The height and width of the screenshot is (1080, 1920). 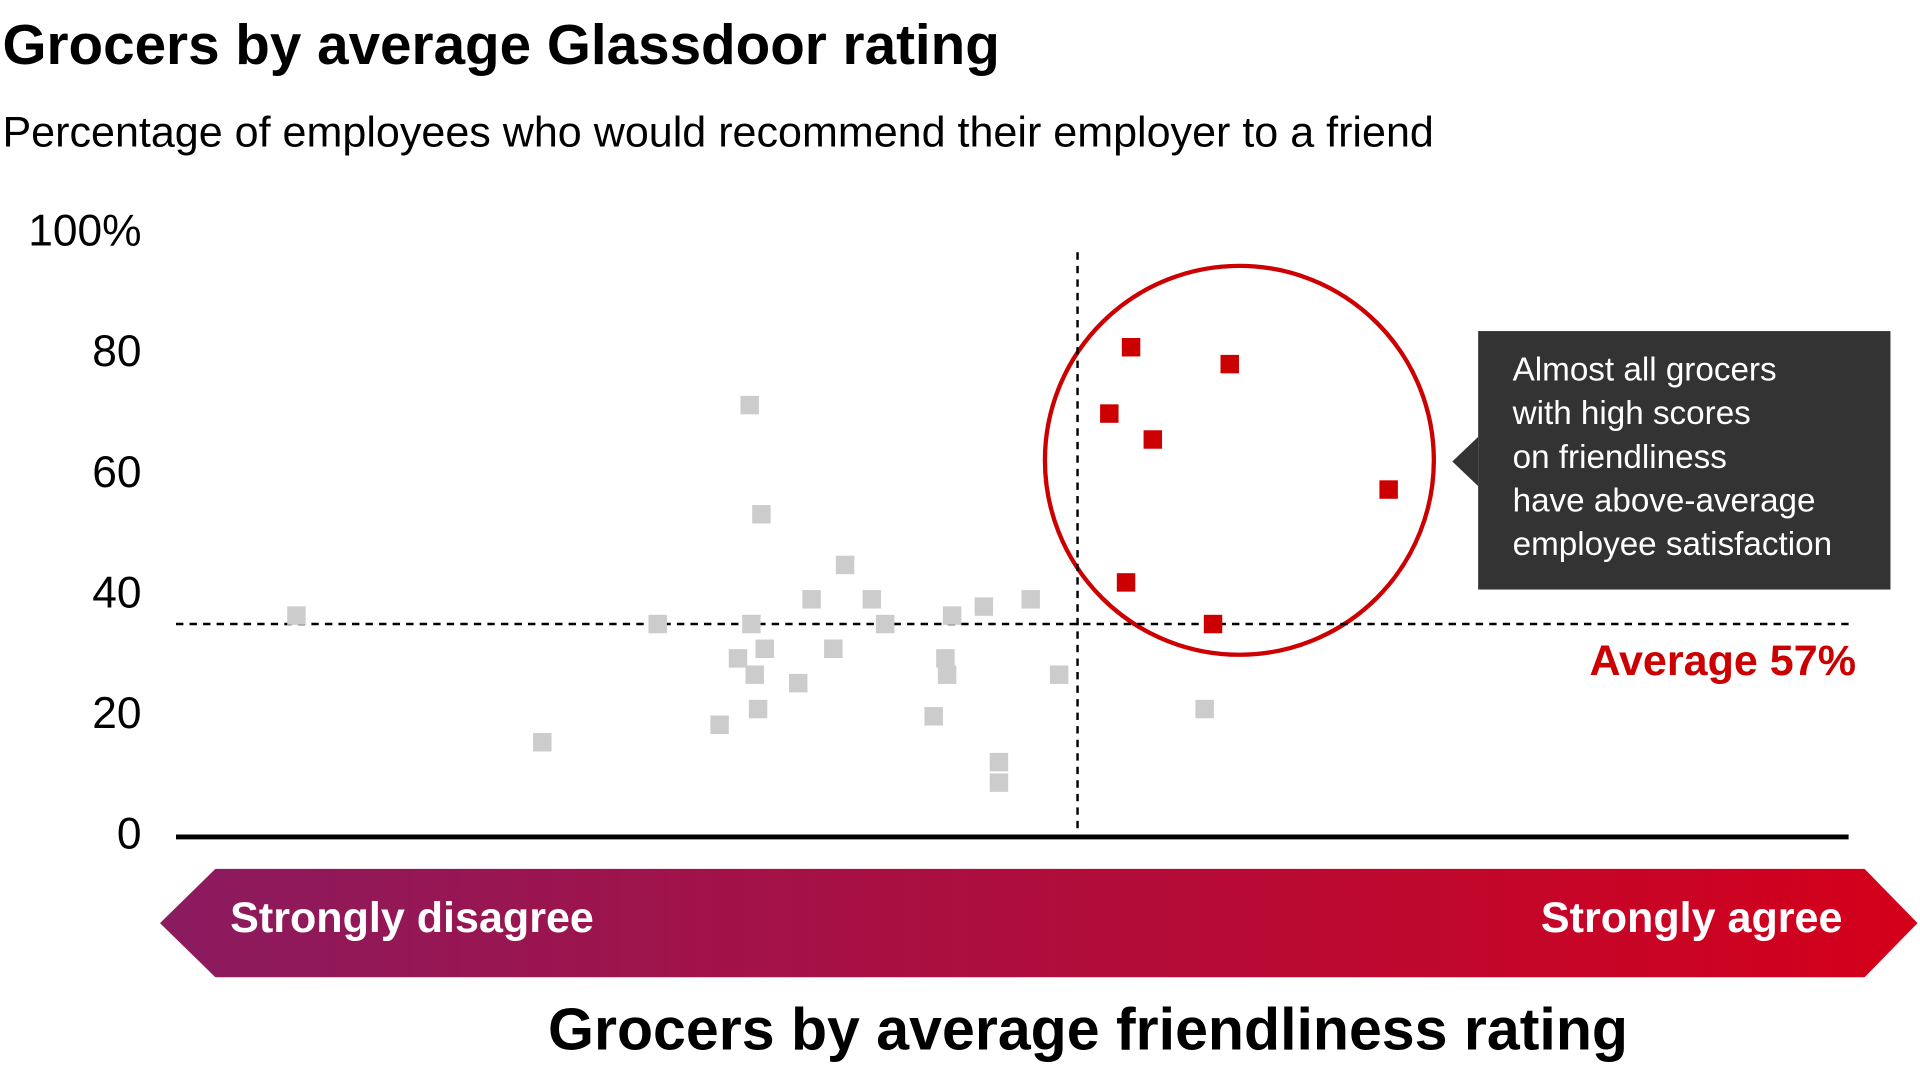 I want to click on x-axis-arrow, so click(x=1039, y=923).